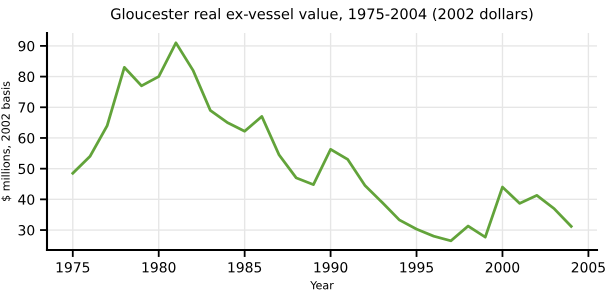 The height and width of the screenshot is (295, 605). What do you see at coordinates (26, 169) in the screenshot?
I see `y-tick-label: 50` at bounding box center [26, 169].